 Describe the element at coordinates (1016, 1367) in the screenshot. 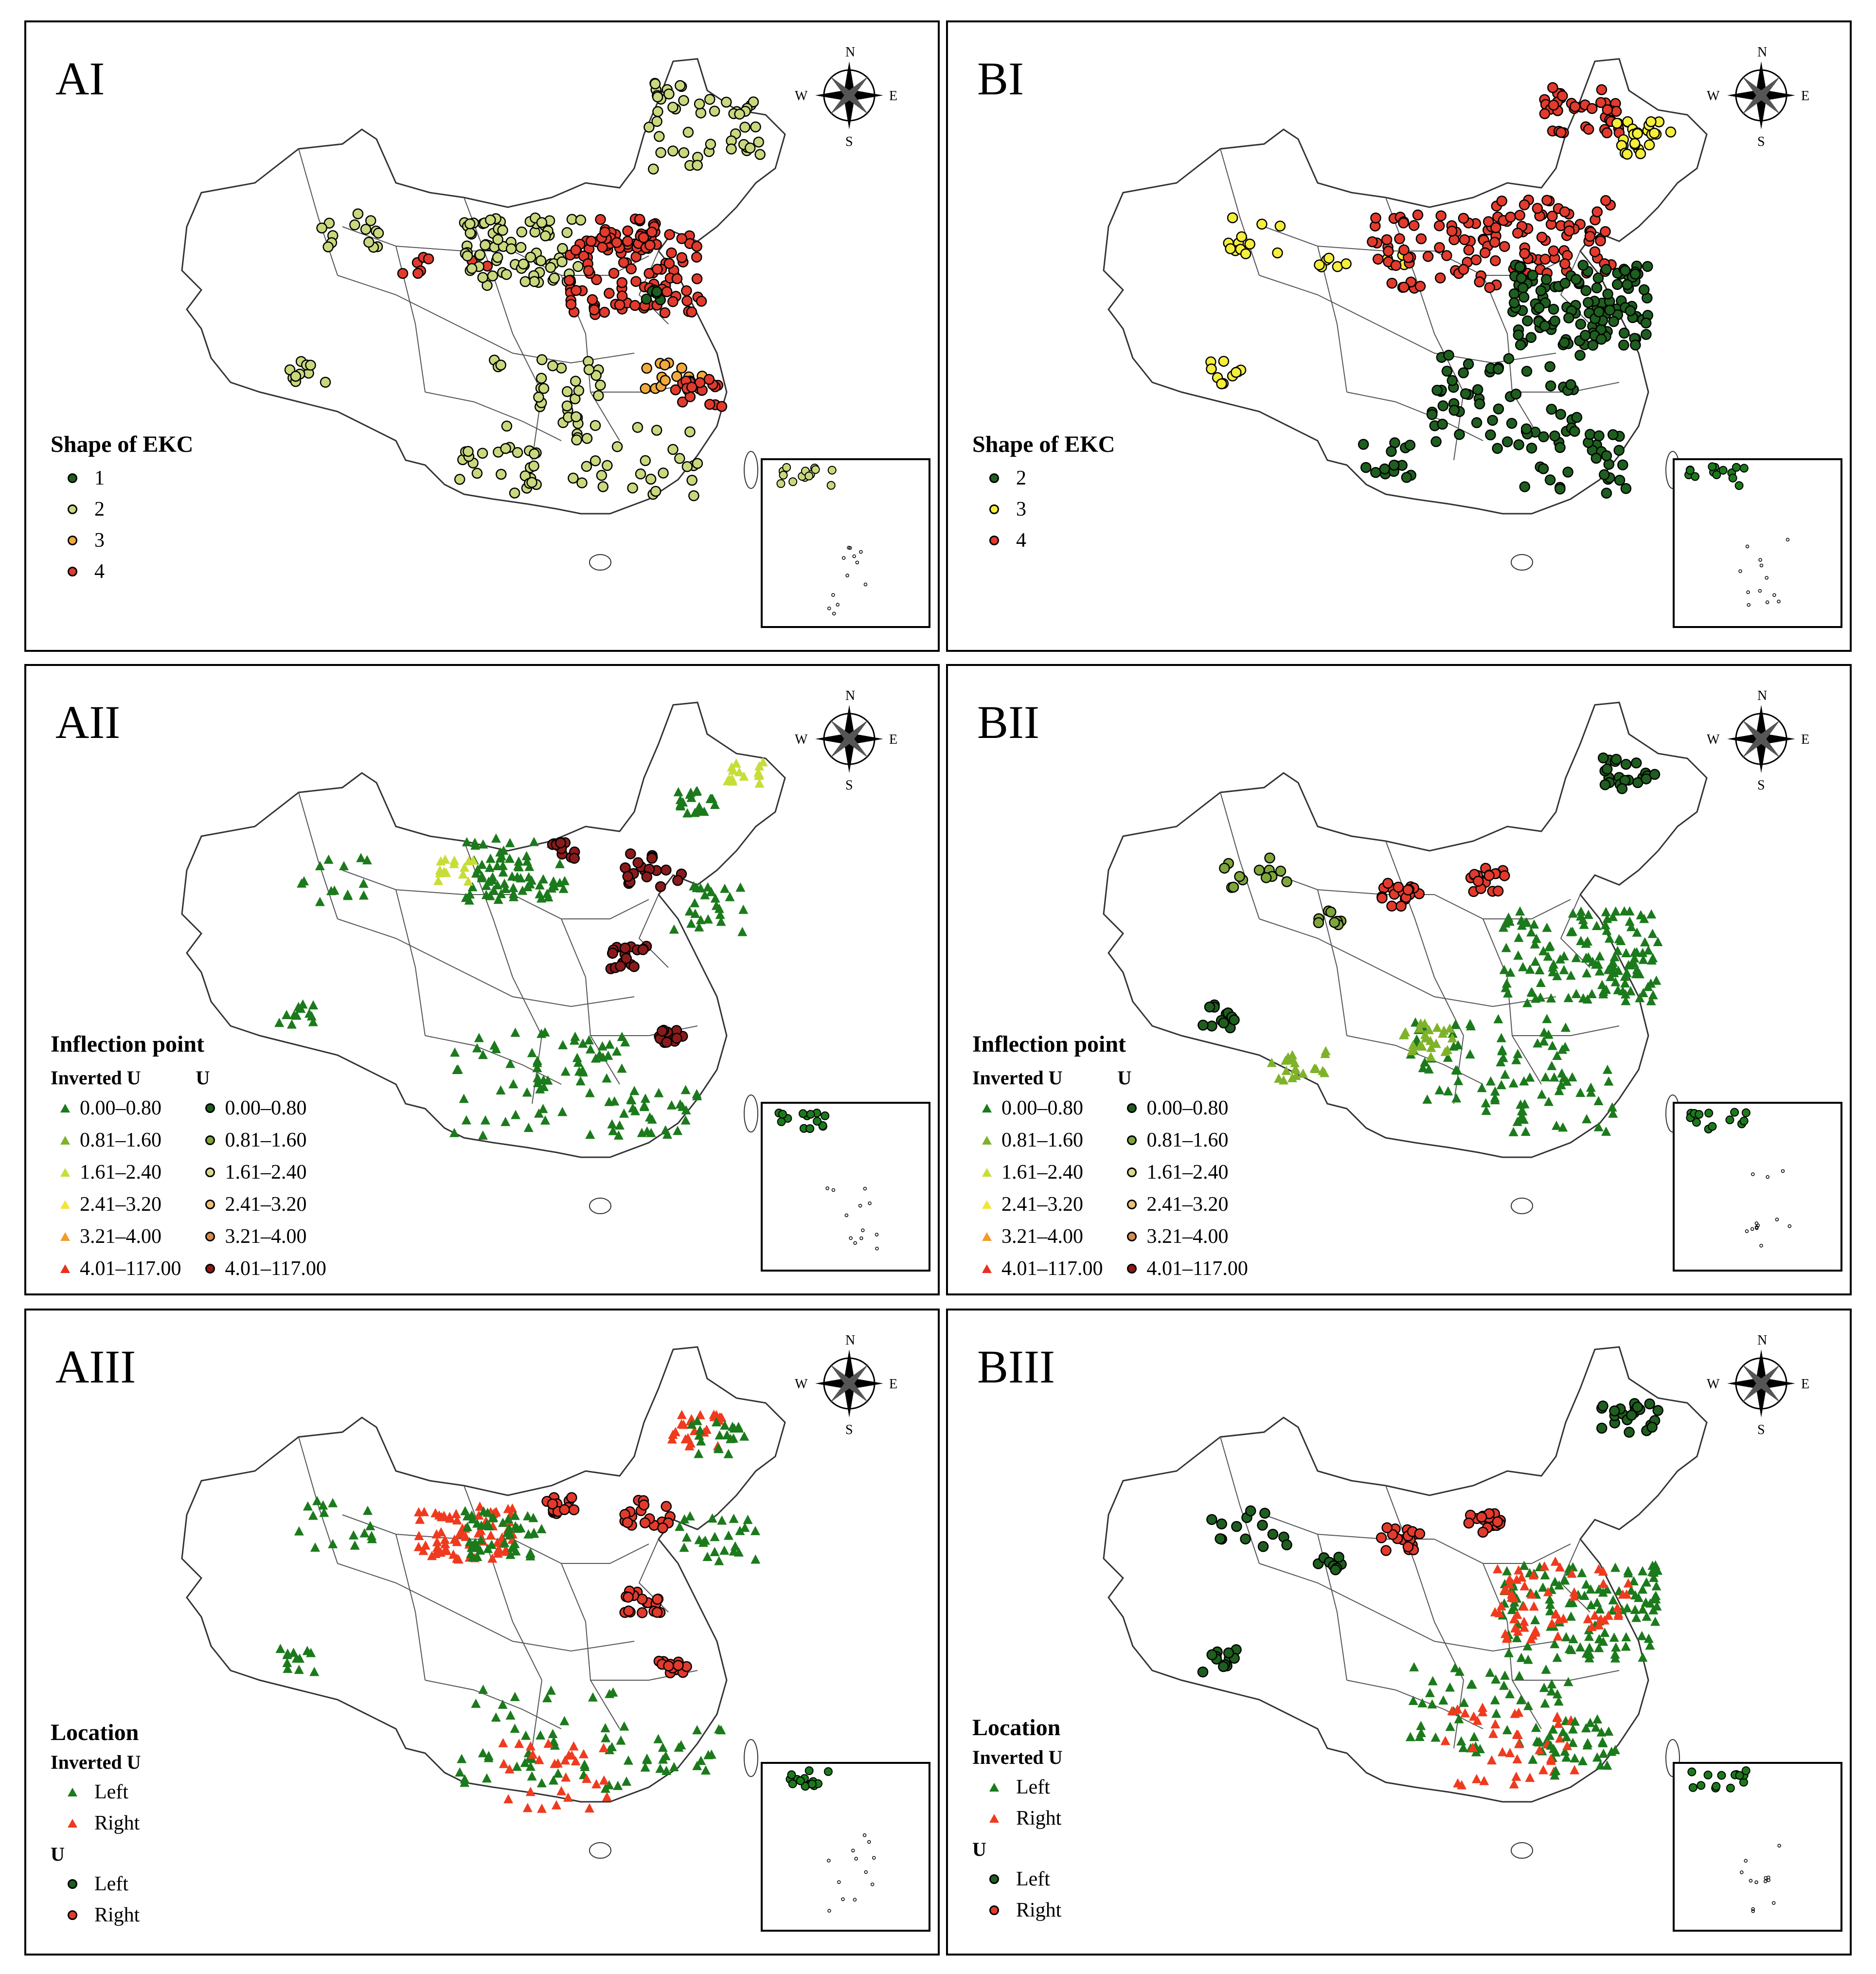

I see `panel-label: BIII` at that location.